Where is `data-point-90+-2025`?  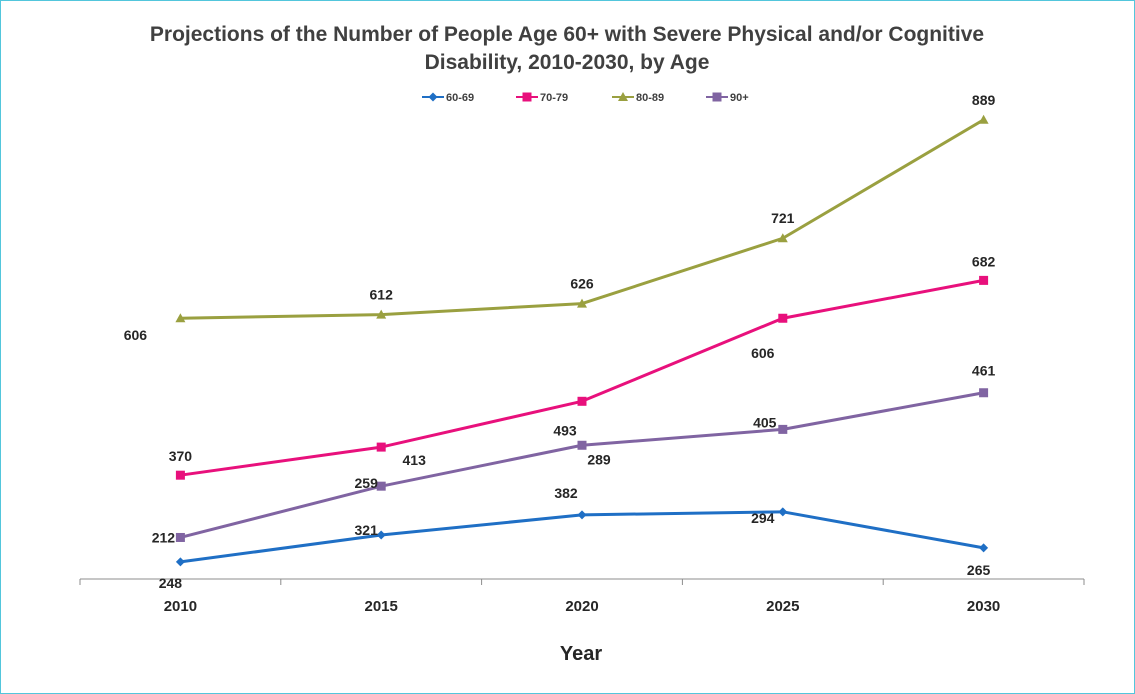
data-point-90+-2025 is located at coordinates (783, 429).